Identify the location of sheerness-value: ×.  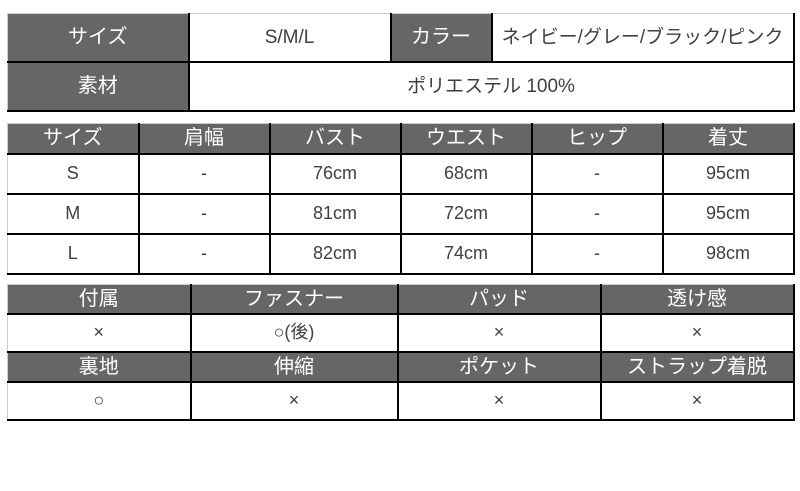
(697, 333).